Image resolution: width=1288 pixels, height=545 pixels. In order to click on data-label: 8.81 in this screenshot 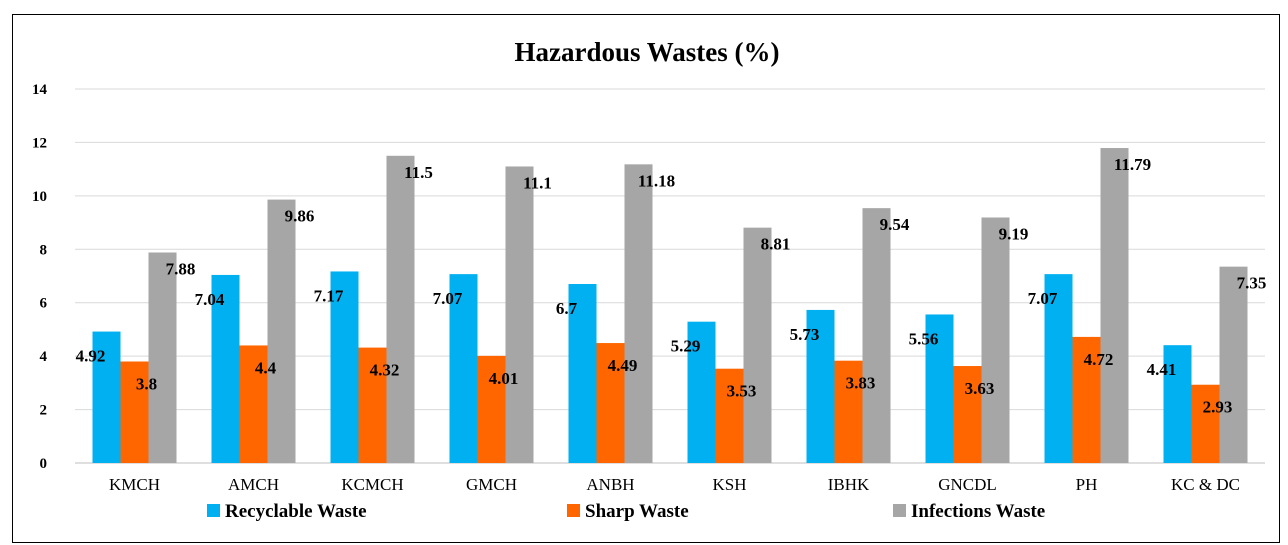, I will do `click(776, 244)`.